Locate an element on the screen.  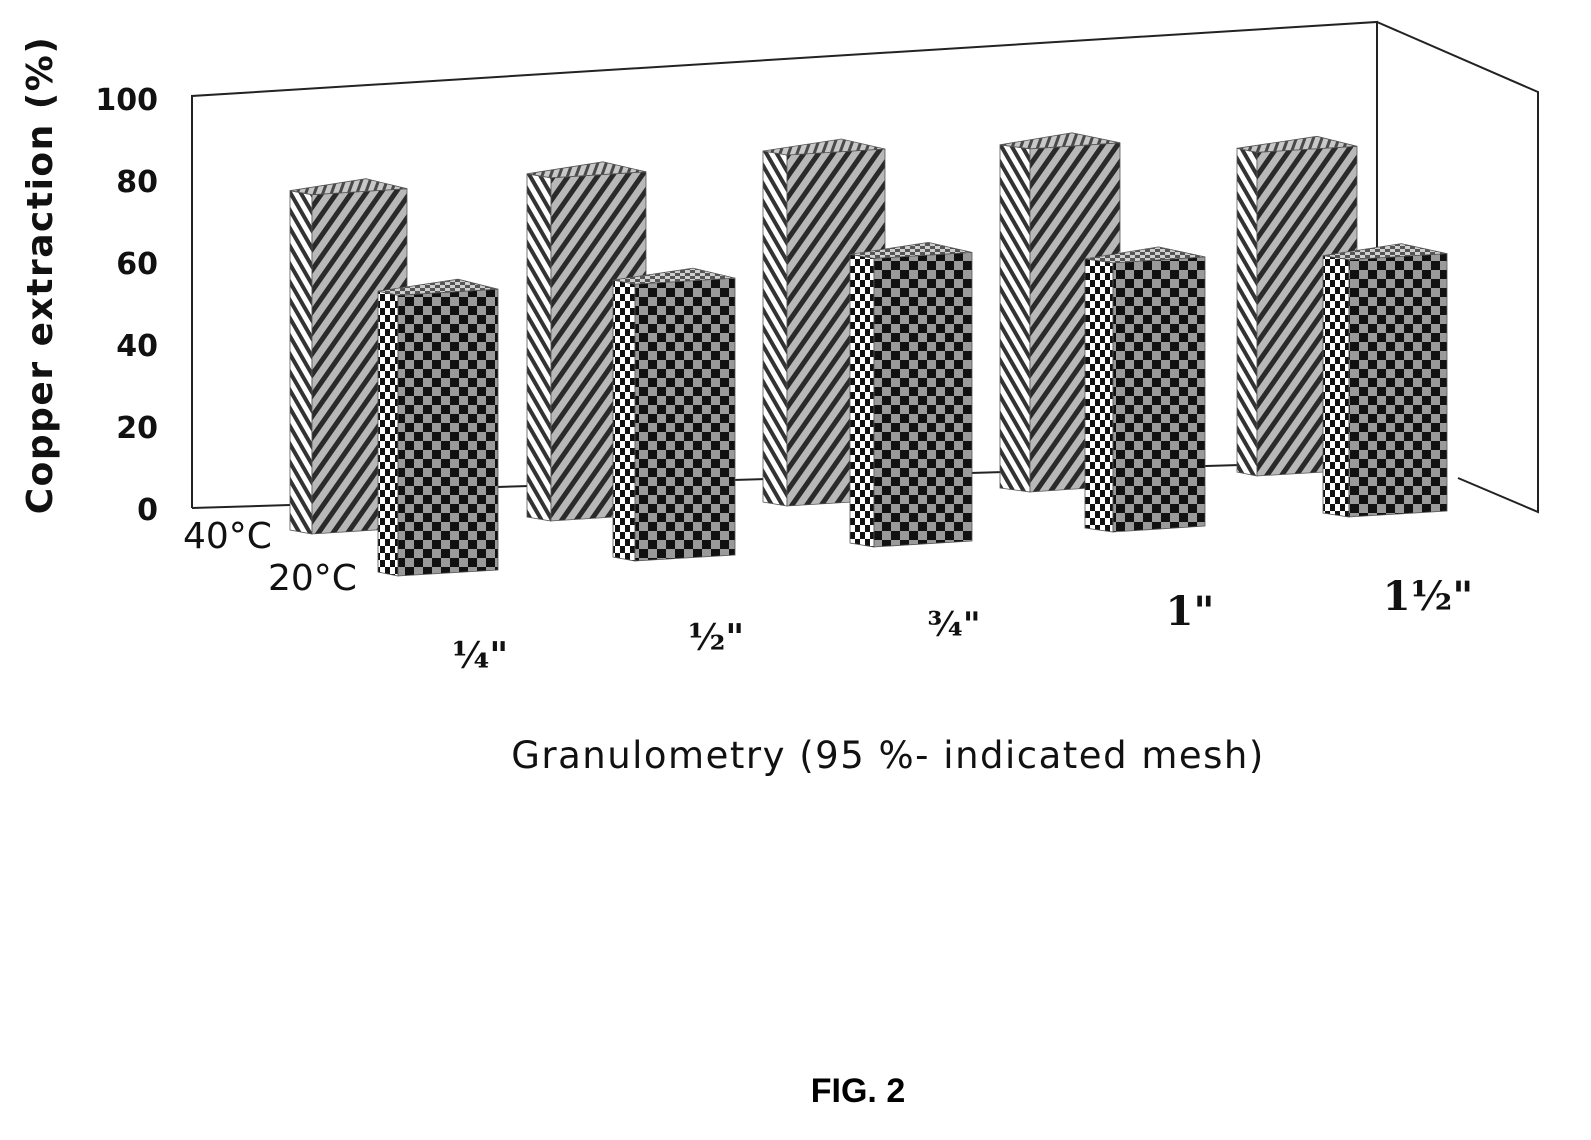
y-tick-label: 40 is located at coordinates (137, 346).